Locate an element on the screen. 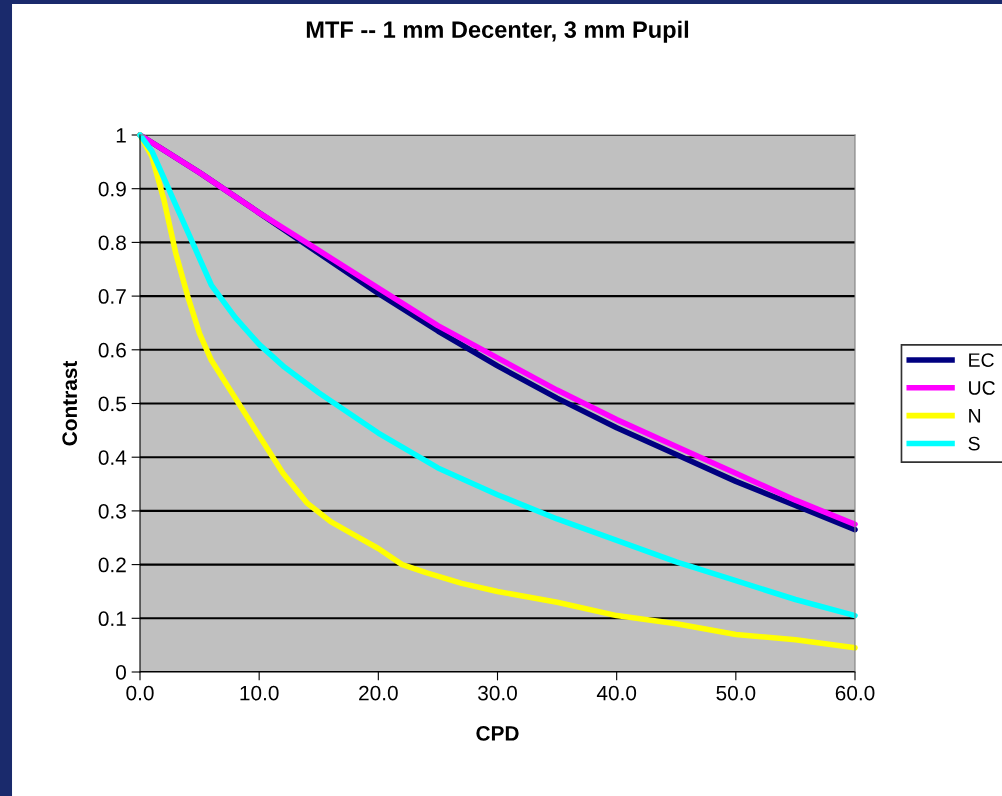 This screenshot has width=1002, height=796. x-axis-title: CPD is located at coordinates (497, 733).